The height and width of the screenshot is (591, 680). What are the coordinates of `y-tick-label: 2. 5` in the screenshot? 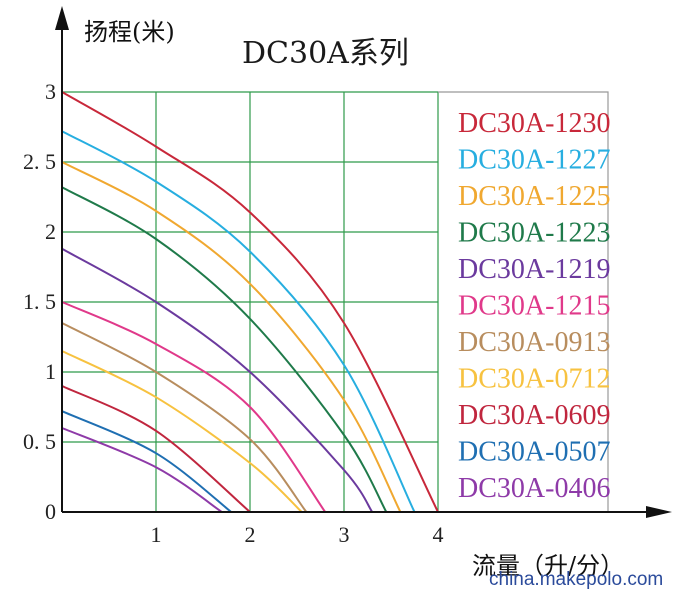 It's located at (39, 161).